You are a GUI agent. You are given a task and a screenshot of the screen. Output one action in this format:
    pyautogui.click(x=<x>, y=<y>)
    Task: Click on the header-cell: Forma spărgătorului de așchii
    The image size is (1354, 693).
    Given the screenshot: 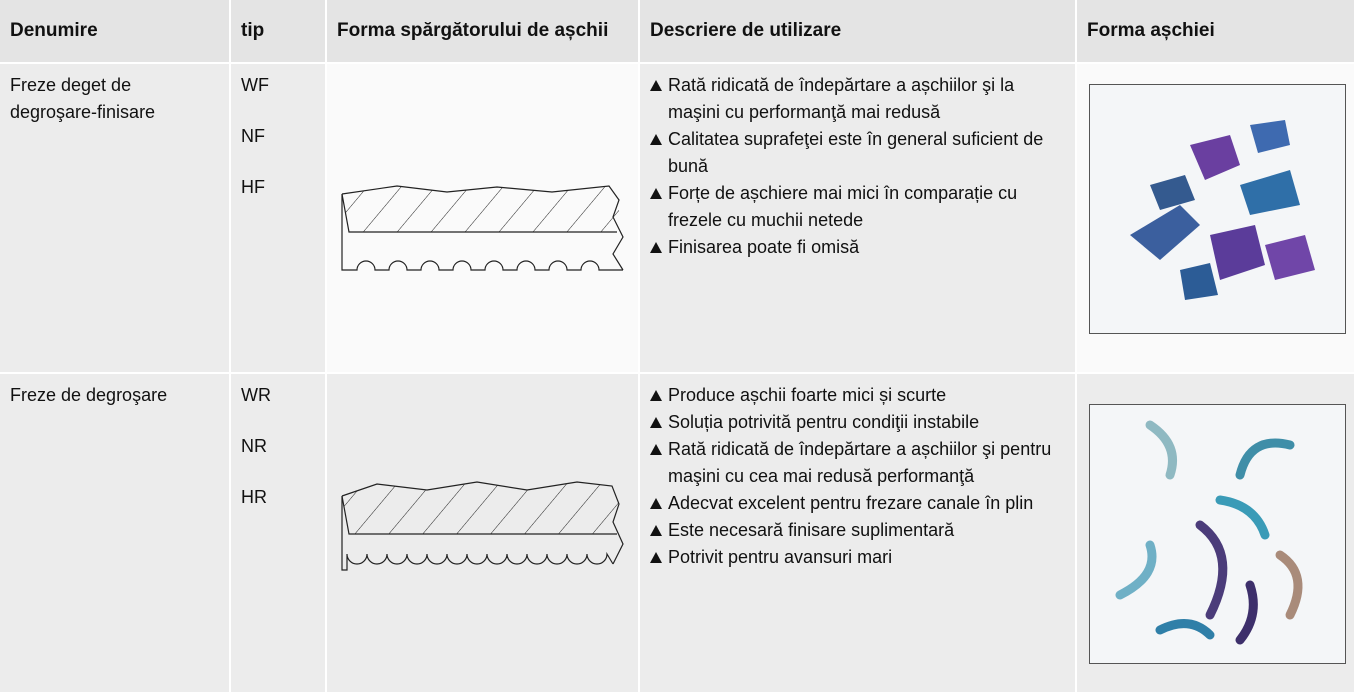 What is the action you would take?
    pyautogui.click(x=482, y=31)
    